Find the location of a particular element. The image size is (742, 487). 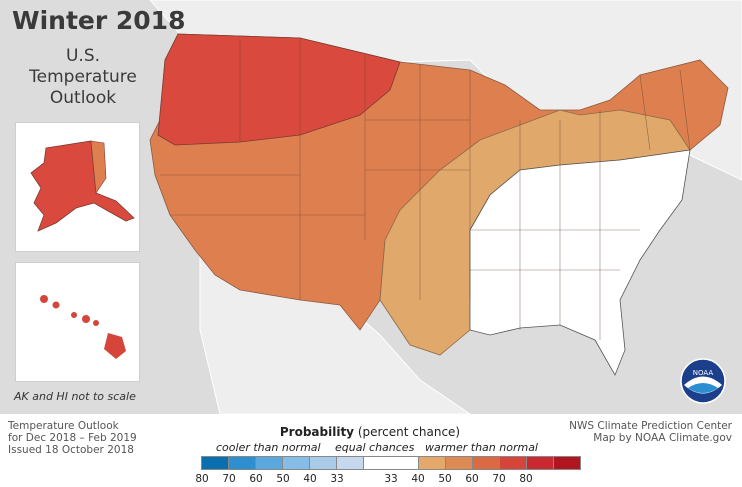

map-title: Winter 2018 is located at coordinates (99, 20).